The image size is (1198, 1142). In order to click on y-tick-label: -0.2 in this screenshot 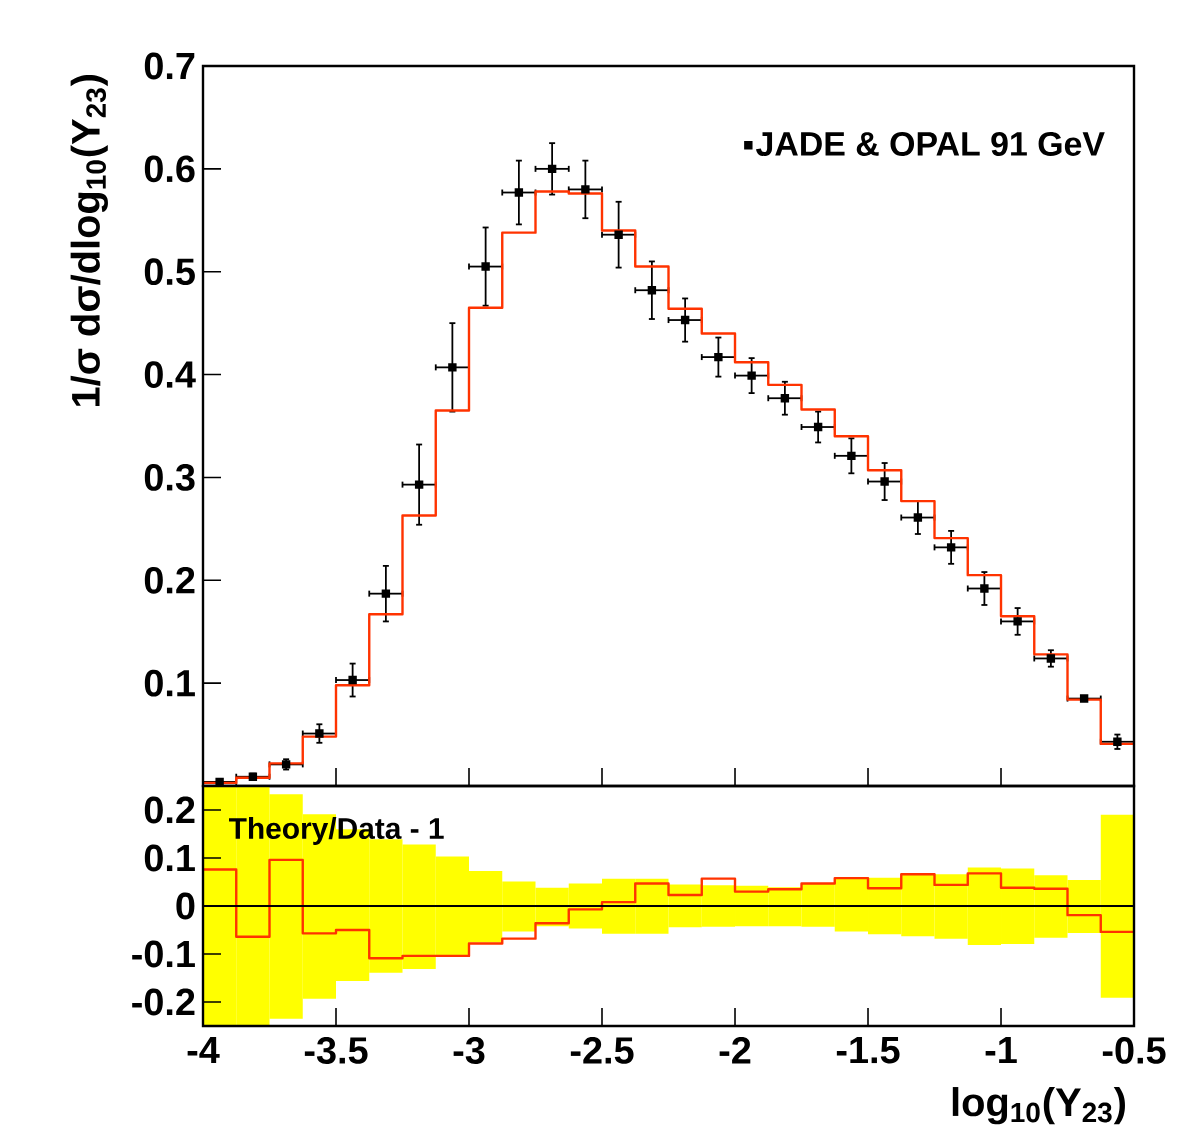, I will do `click(163, 1002)`.